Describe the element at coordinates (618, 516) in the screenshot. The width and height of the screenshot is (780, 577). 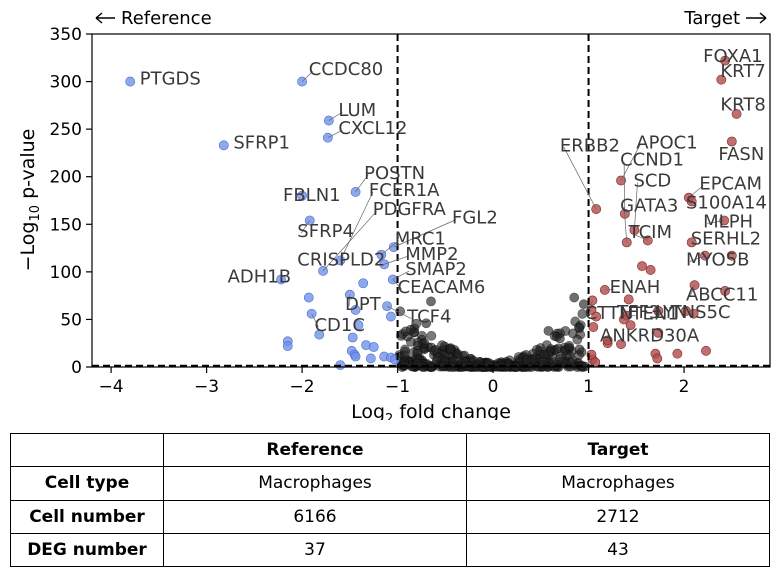
I see `cell-number-target: 2712` at that location.